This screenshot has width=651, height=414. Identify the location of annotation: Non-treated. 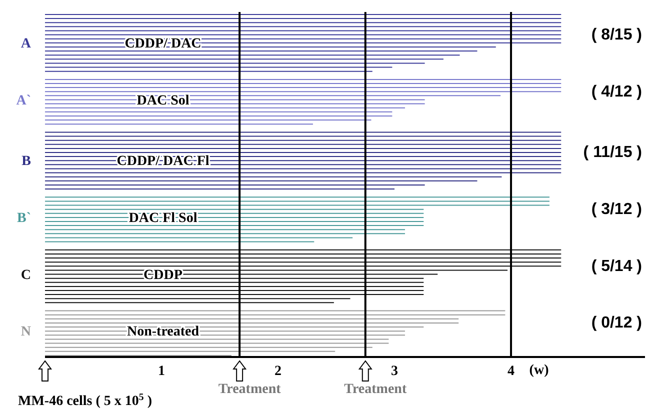
(163, 332).